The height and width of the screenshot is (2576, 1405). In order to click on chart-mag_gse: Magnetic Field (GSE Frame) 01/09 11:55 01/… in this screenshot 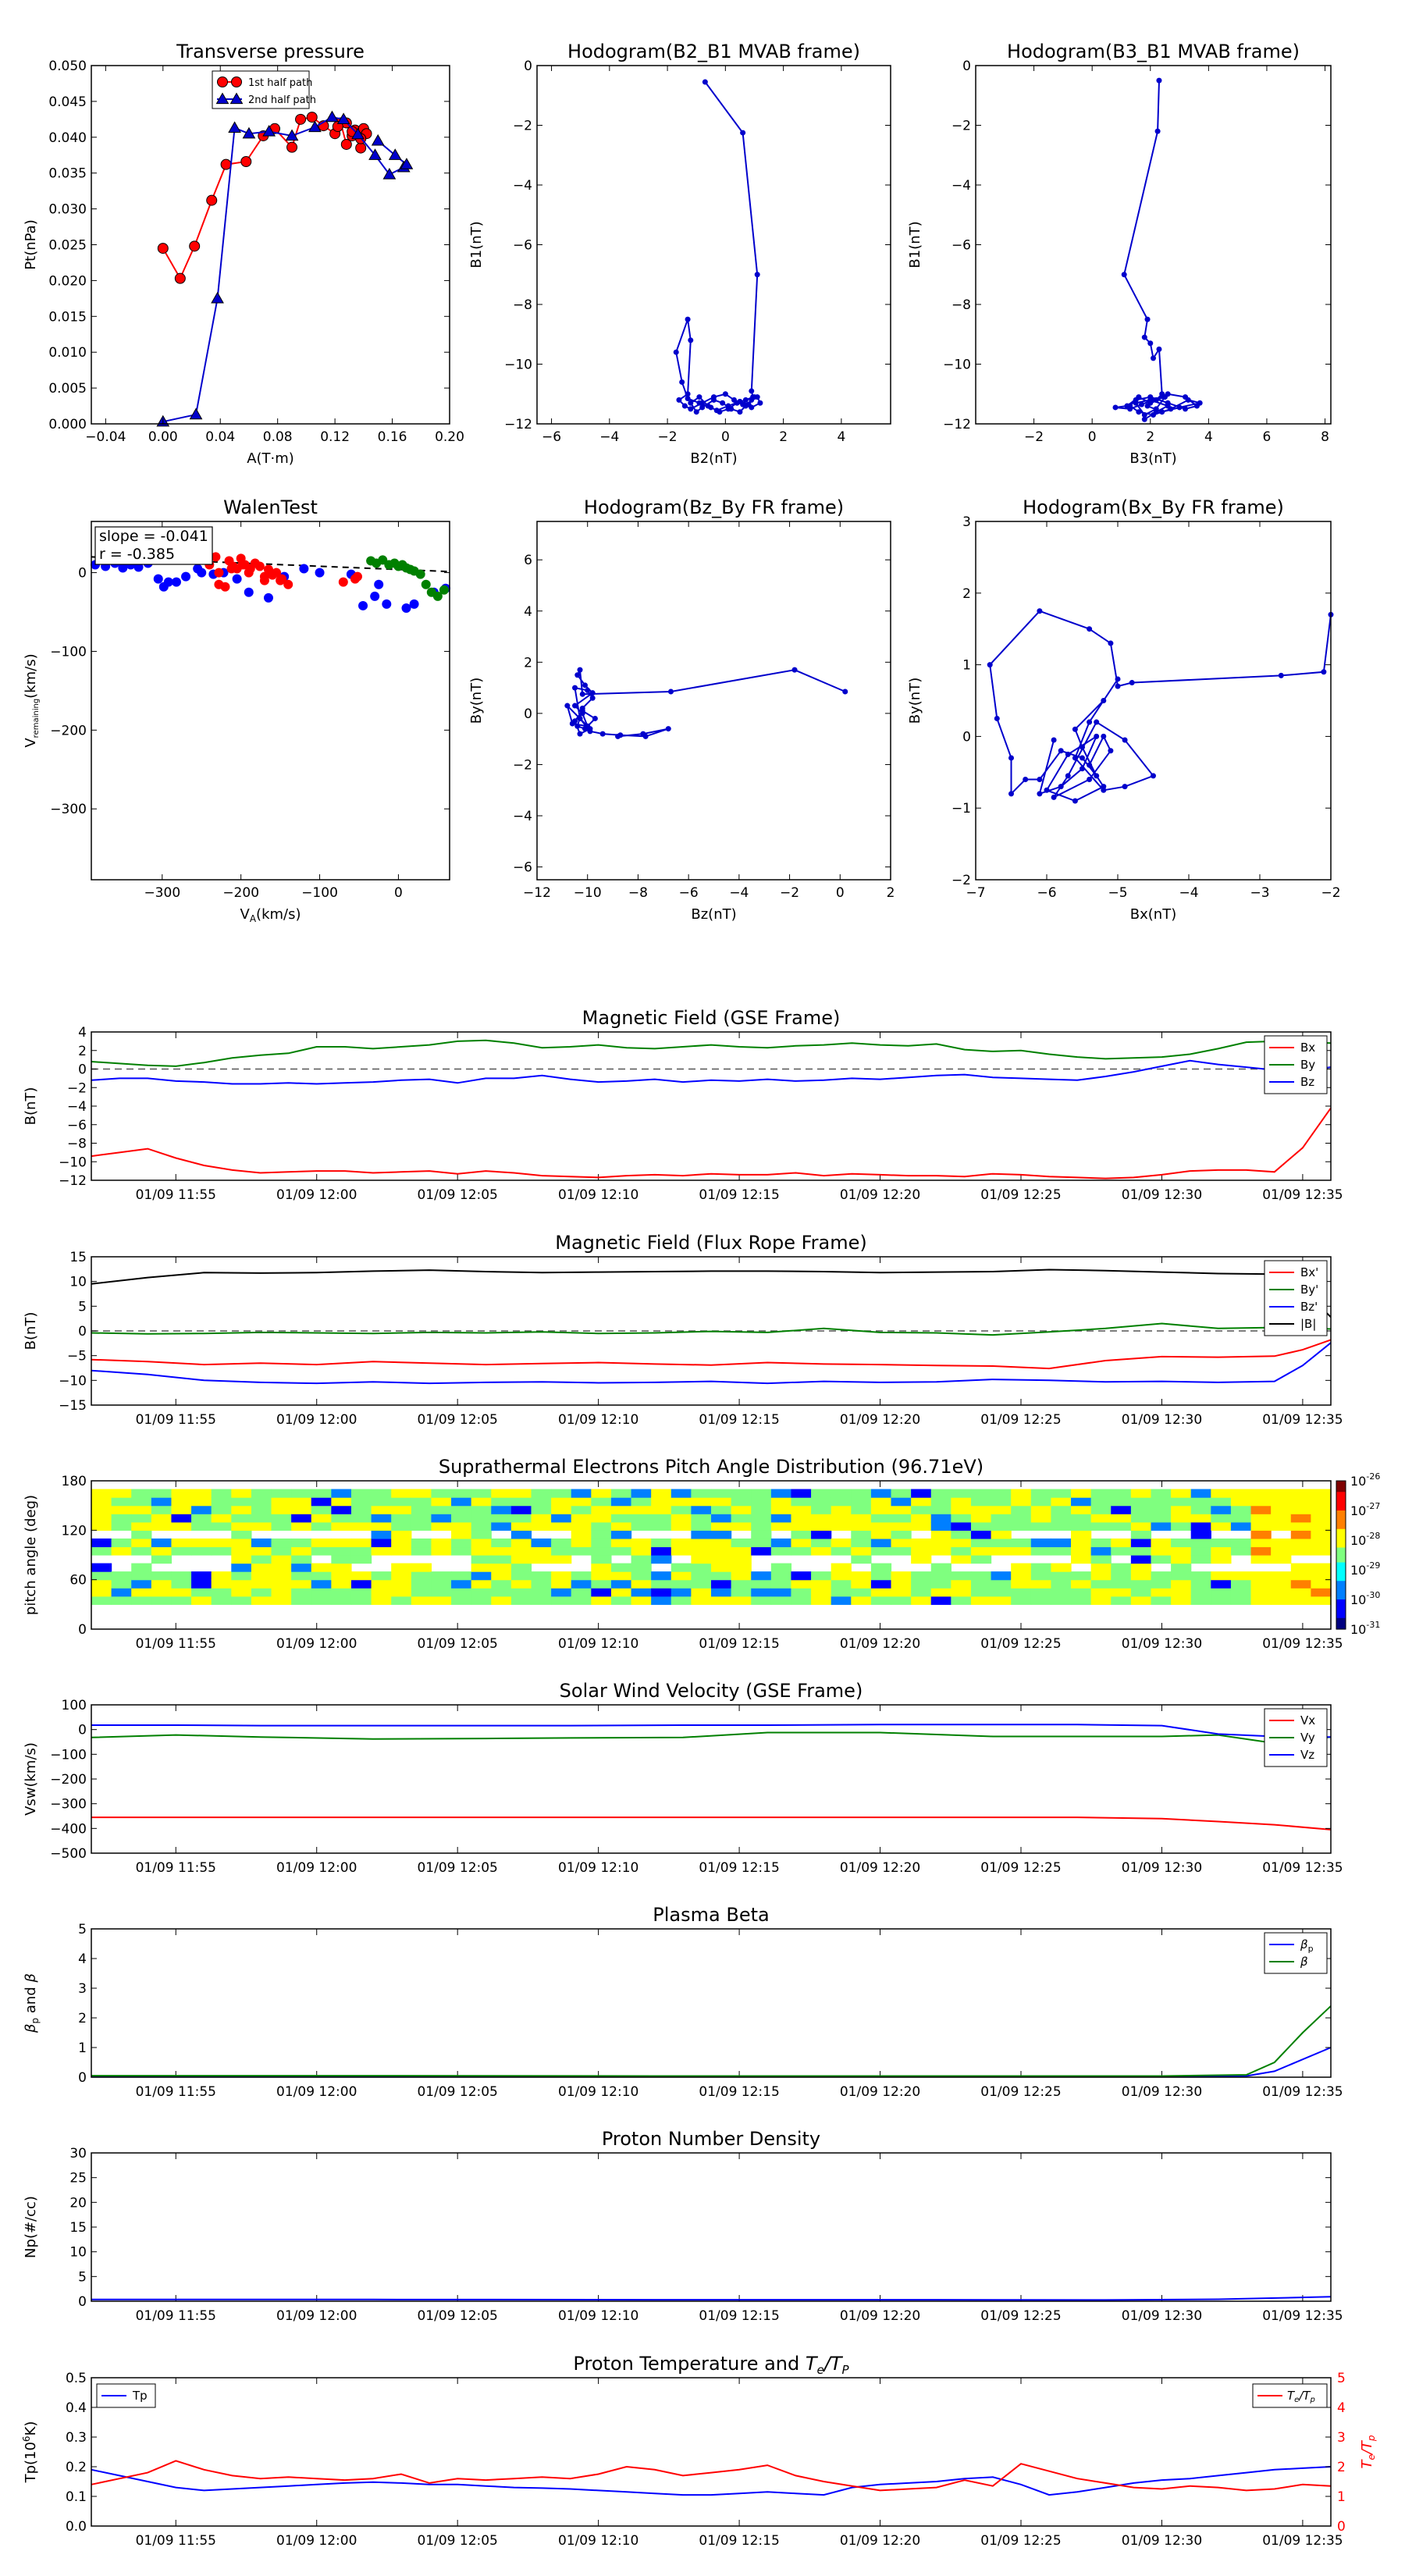, I will do `click(683, 1105)`.